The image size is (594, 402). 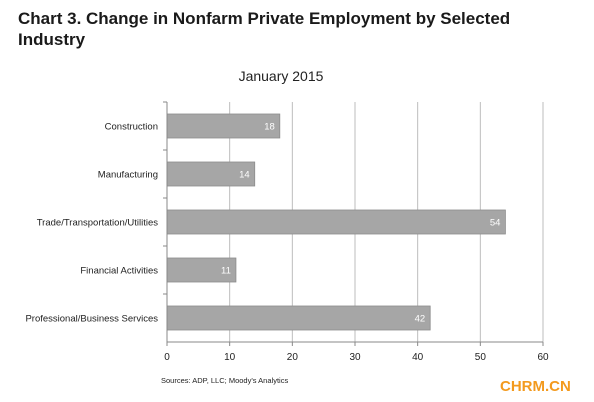 What do you see at coordinates (418, 357) in the screenshot?
I see `x-tick-label: 40` at bounding box center [418, 357].